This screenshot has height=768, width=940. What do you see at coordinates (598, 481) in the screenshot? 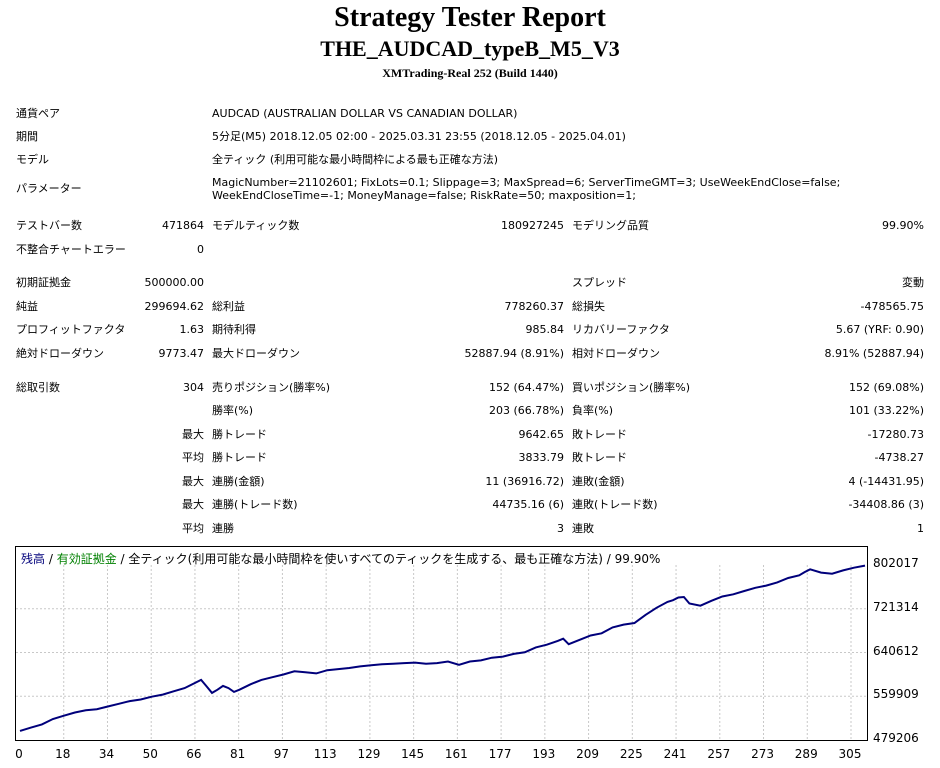
I see `max-consec-losses-label: 連敗(金額)` at bounding box center [598, 481].